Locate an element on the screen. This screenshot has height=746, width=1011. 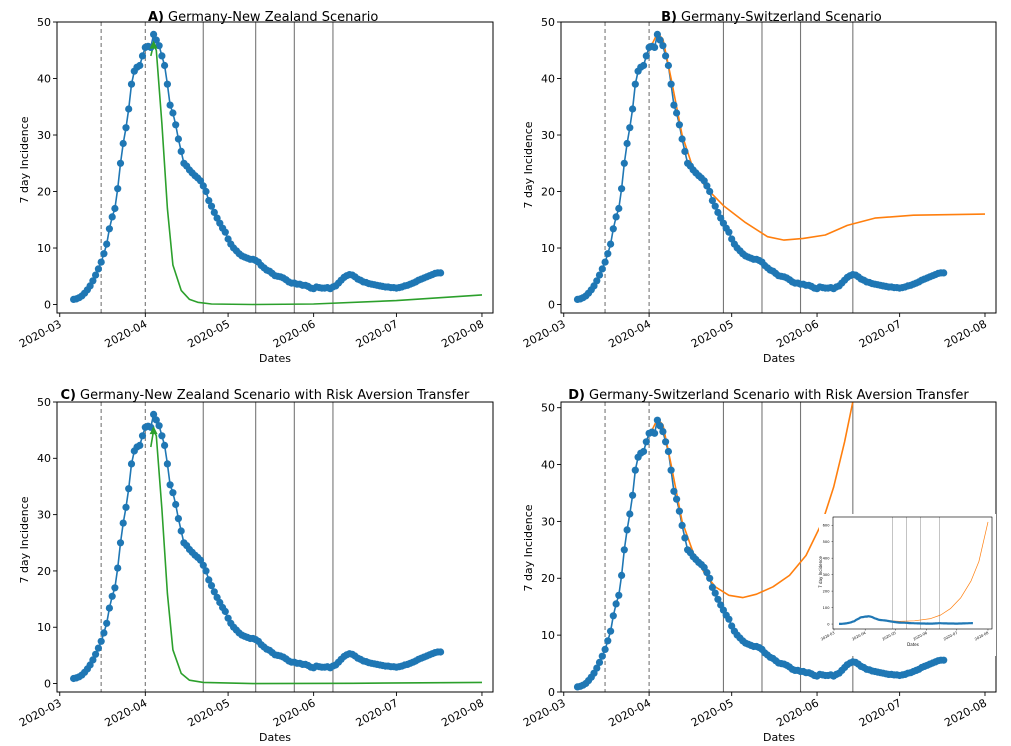
inset-border is located at coordinates (912, 573).